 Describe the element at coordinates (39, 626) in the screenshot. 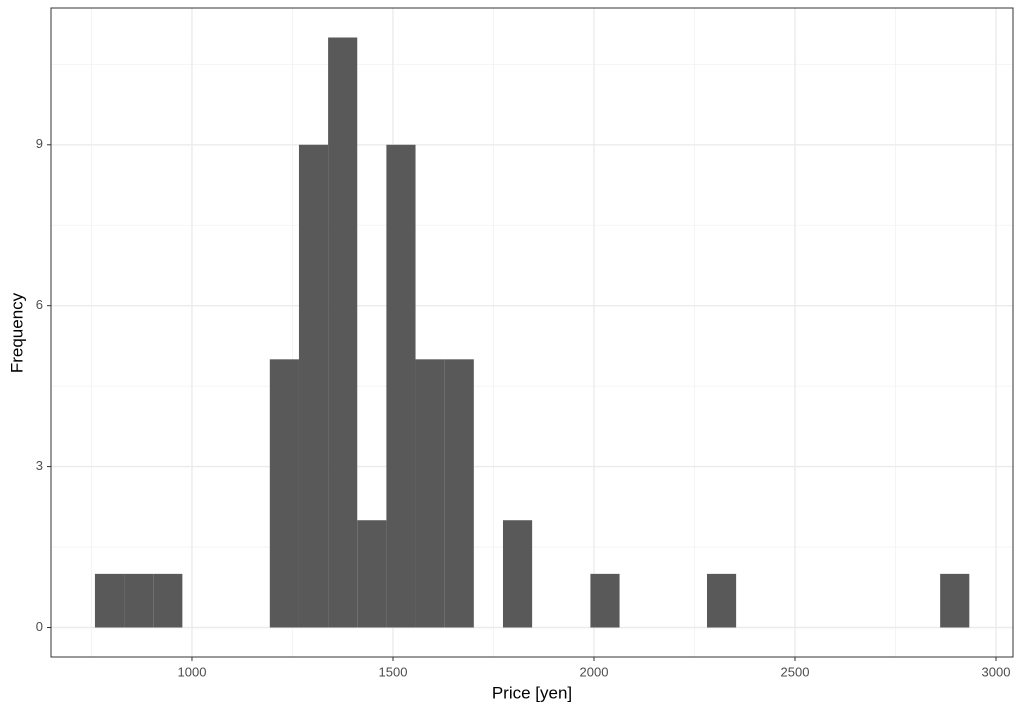

I see `y-tick-label: 0` at that location.